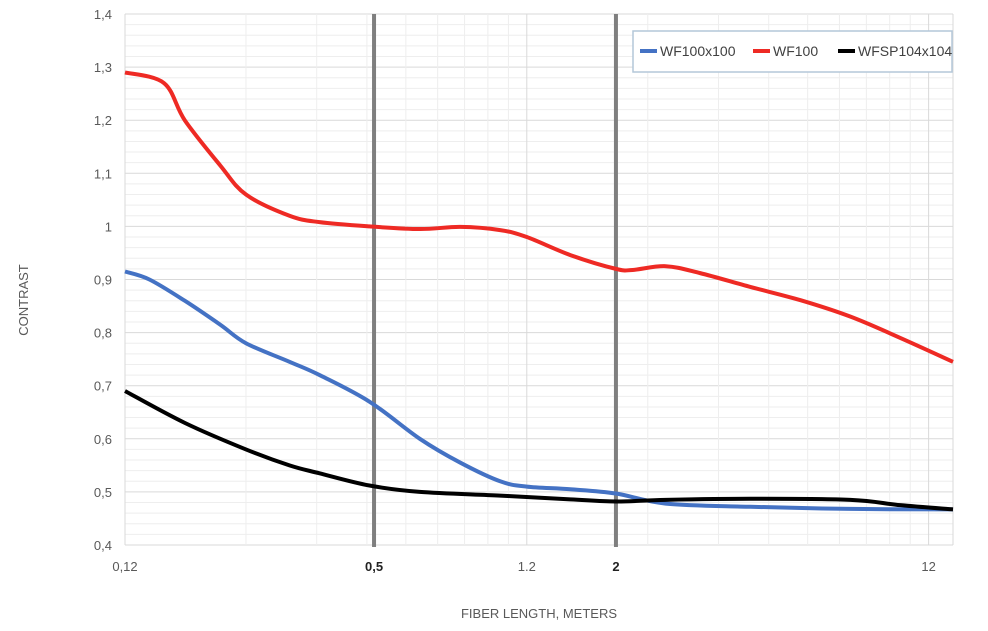 This screenshot has width=988, height=631. Describe the element at coordinates (103, 14) in the screenshot. I see `y-tick-label: 1,4` at that location.